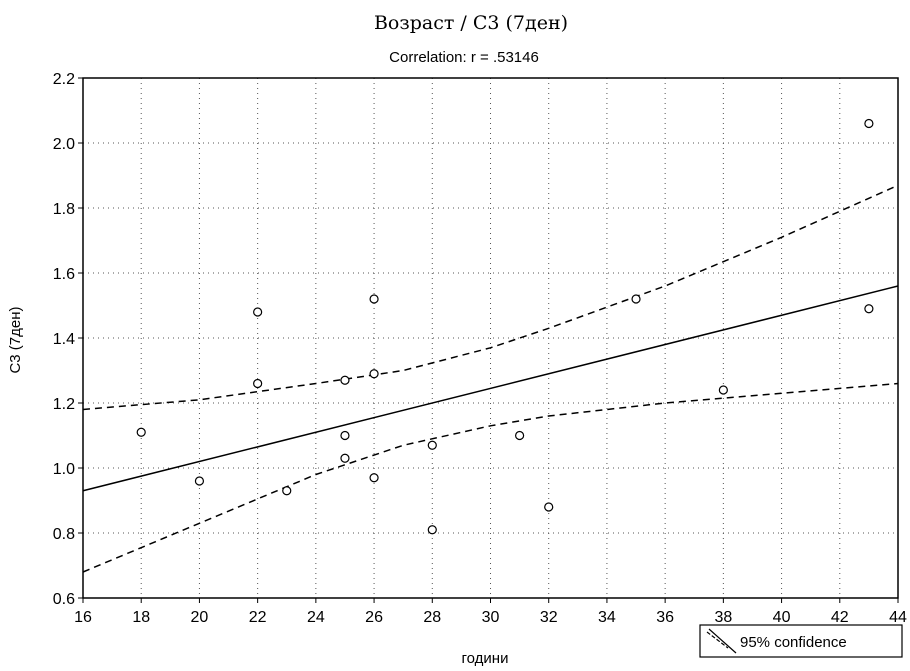  I want to click on y-tick-label: 1.4, so click(64, 339).